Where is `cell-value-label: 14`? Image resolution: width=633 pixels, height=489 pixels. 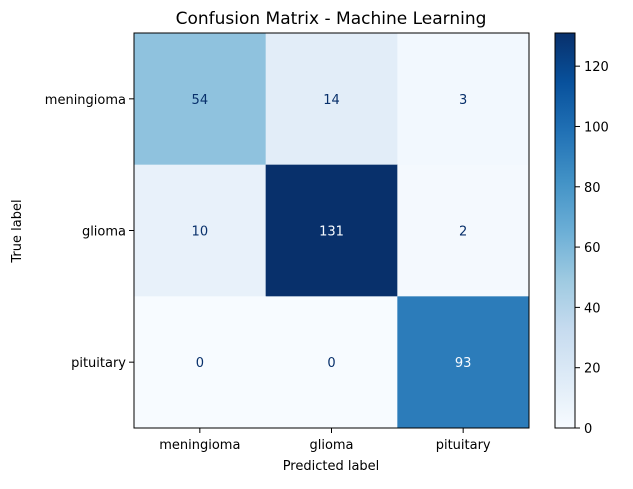
cell-value-label: 14 is located at coordinates (331, 100).